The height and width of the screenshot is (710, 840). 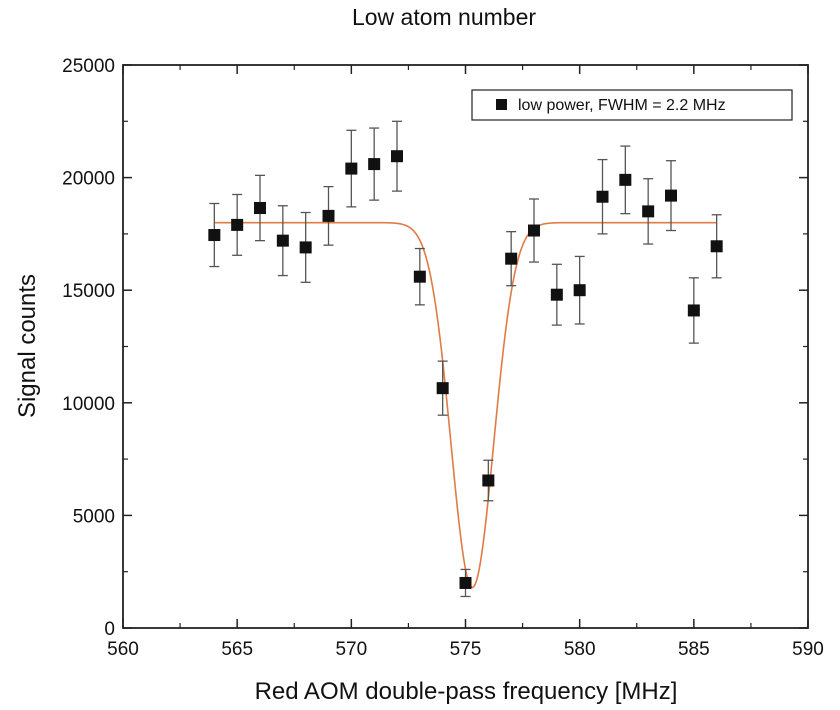 What do you see at coordinates (237, 649) in the screenshot?
I see `x-tick-label: 565` at bounding box center [237, 649].